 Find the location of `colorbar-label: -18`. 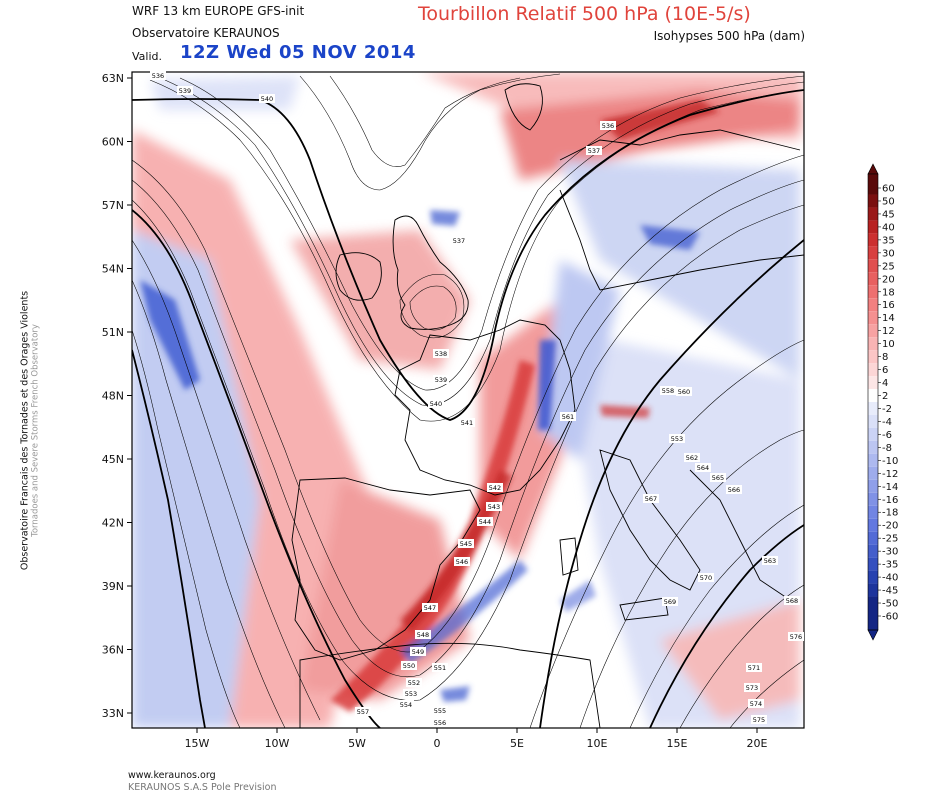

colorbar-label: -18 is located at coordinates (890, 513).